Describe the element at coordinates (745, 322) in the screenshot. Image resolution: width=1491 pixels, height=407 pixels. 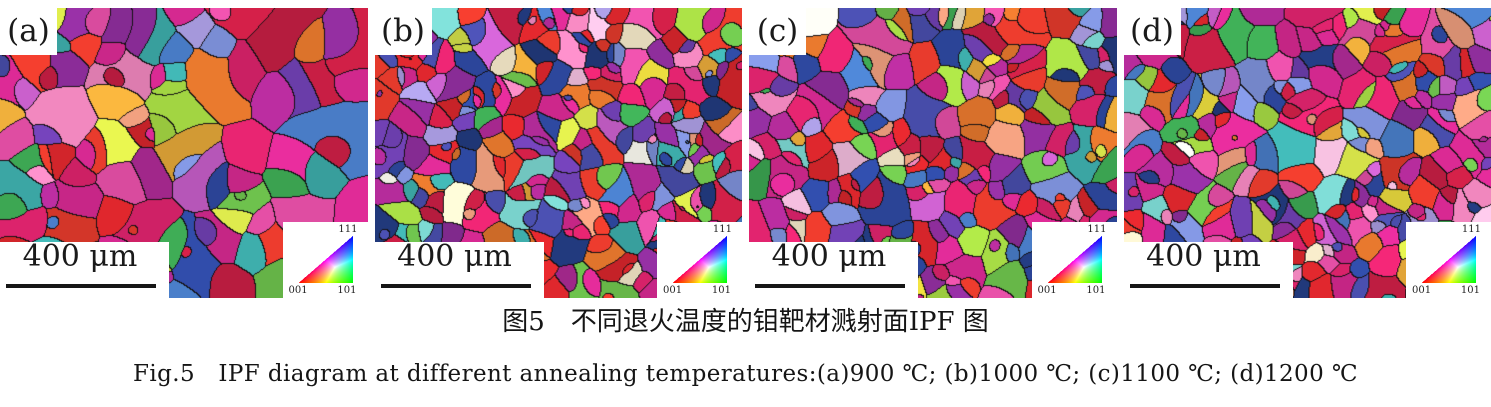
I see `caption-chinese: 图5 不同退火温度的钼靶材溅射面IPF 图` at that location.